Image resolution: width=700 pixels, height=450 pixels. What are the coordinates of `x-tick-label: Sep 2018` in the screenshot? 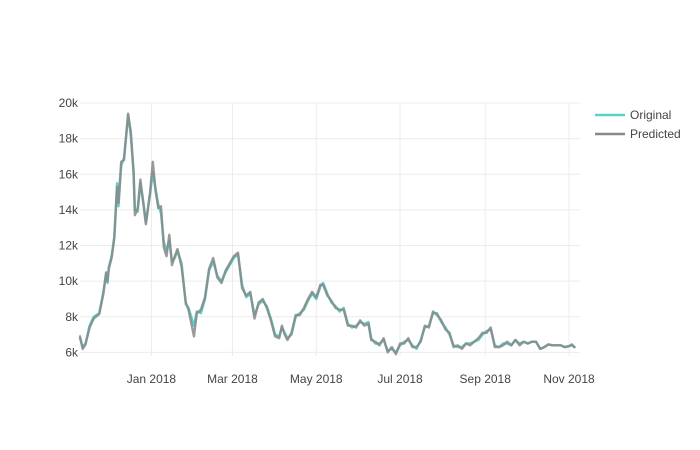 It's located at (486, 379).